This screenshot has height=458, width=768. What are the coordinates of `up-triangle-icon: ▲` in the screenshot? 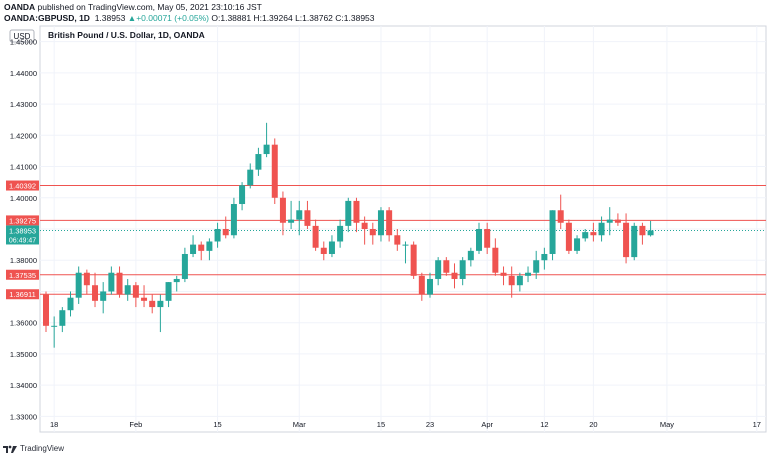 It's located at (132, 18).